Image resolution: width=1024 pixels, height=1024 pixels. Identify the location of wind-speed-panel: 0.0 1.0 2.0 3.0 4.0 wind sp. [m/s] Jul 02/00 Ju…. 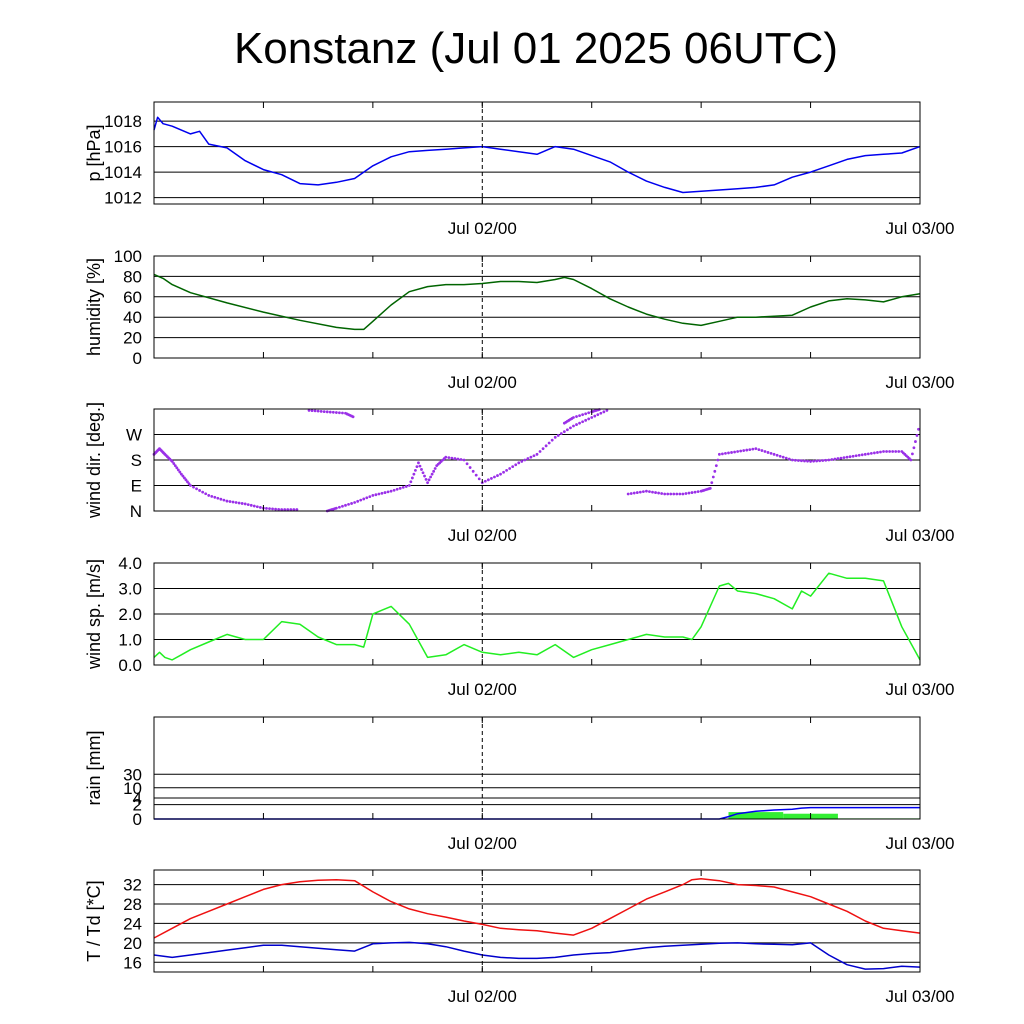
(519, 626).